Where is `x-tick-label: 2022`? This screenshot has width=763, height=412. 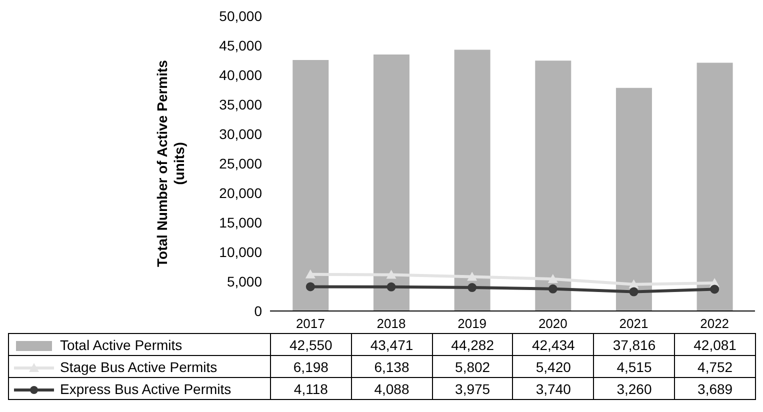
x-tick-label: 2022 is located at coordinates (715, 324).